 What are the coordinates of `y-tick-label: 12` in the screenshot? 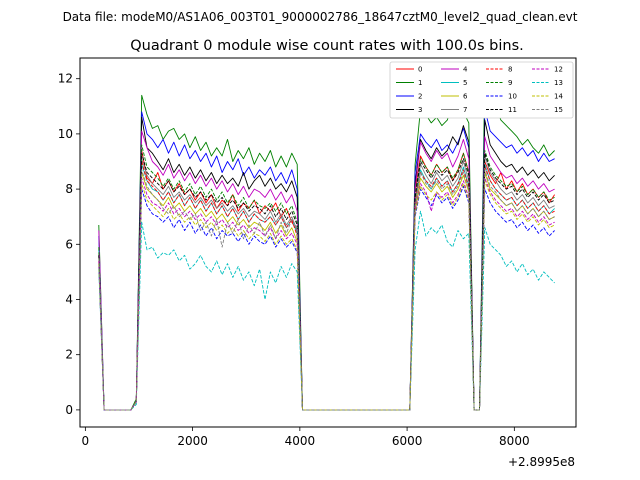 It's located at (65, 79).